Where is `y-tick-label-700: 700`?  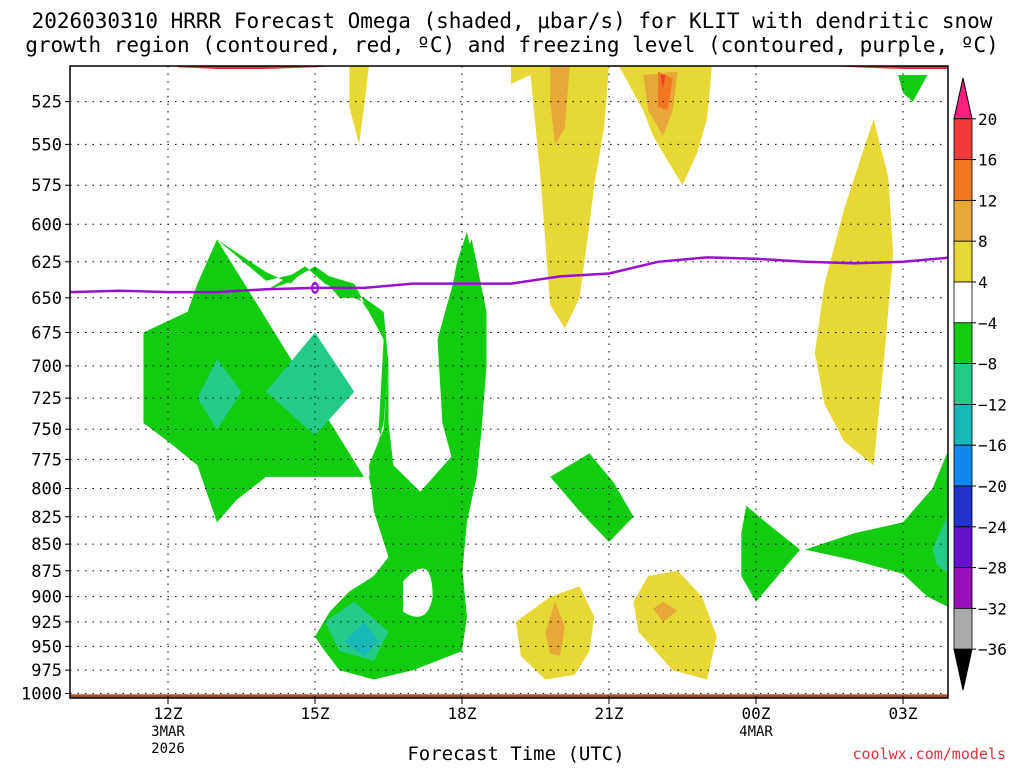
y-tick-label-700: 700 is located at coordinates (46, 367).